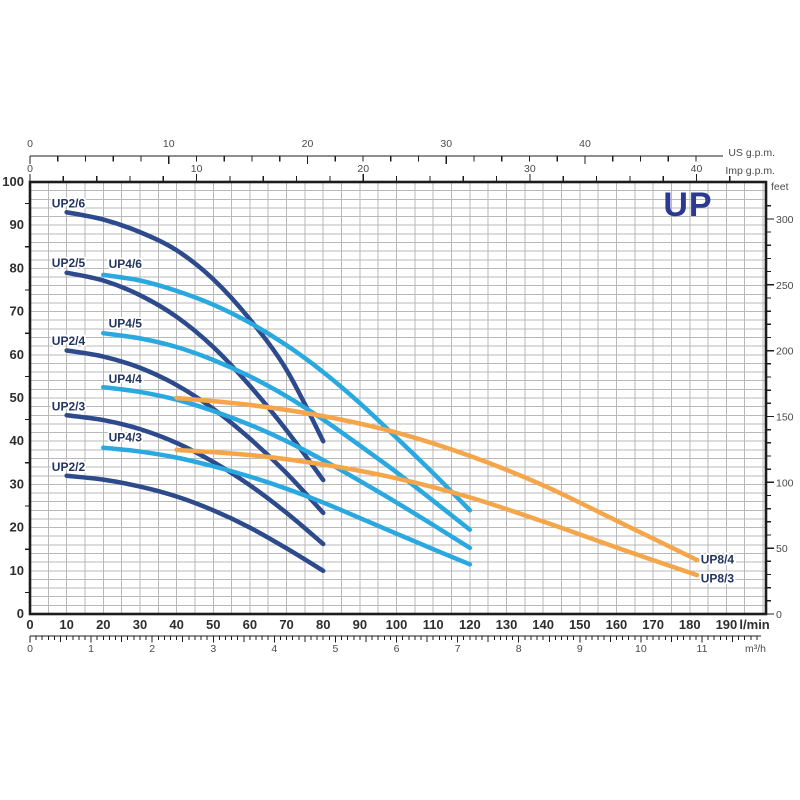 Image resolution: width=800 pixels, height=800 pixels. I want to click on impgpm-label: 0, so click(30, 169).